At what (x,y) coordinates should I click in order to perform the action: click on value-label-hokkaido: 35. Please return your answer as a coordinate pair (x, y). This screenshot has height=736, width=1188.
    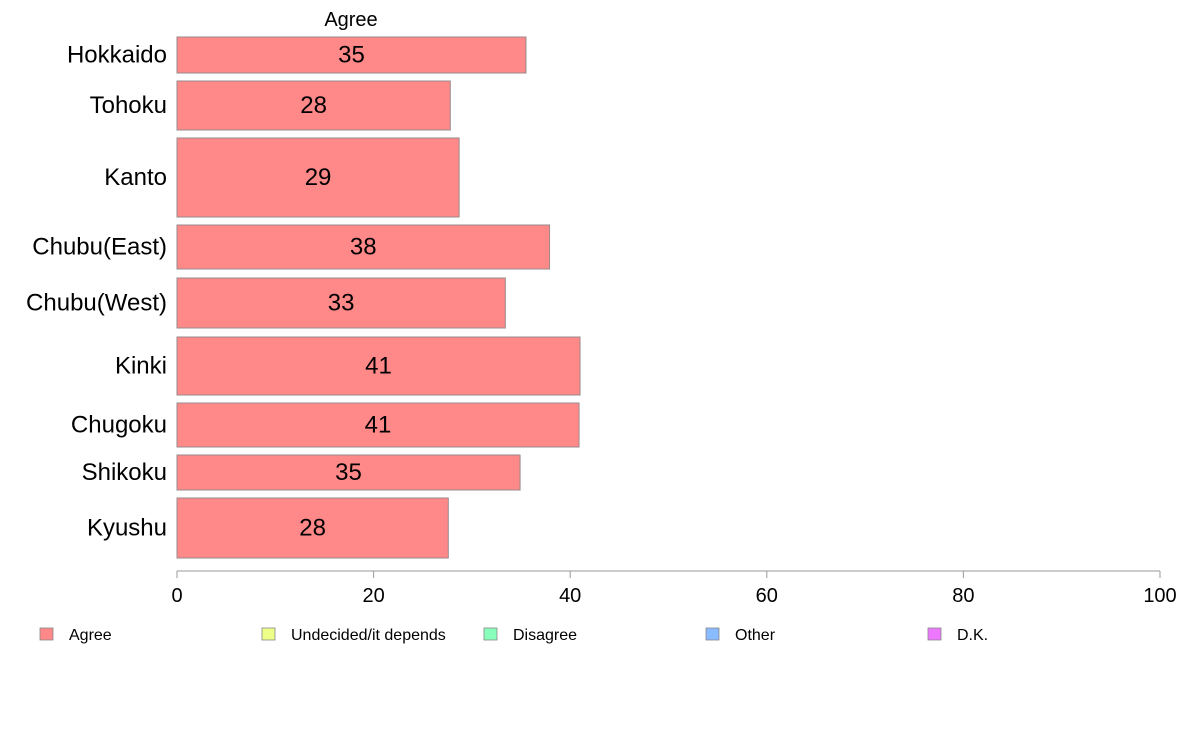
    Looking at the image, I should click on (351, 55).